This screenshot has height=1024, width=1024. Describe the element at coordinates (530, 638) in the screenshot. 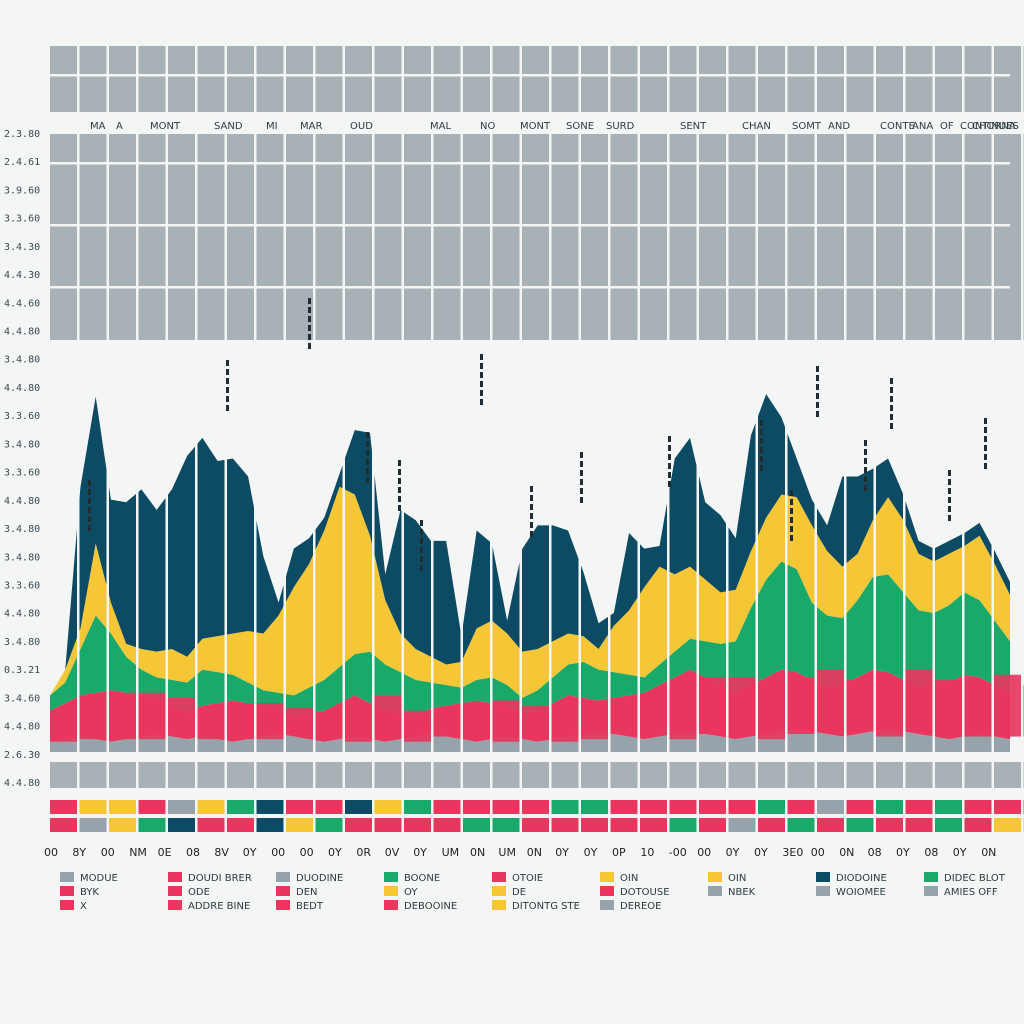

I see `area-green` at that location.